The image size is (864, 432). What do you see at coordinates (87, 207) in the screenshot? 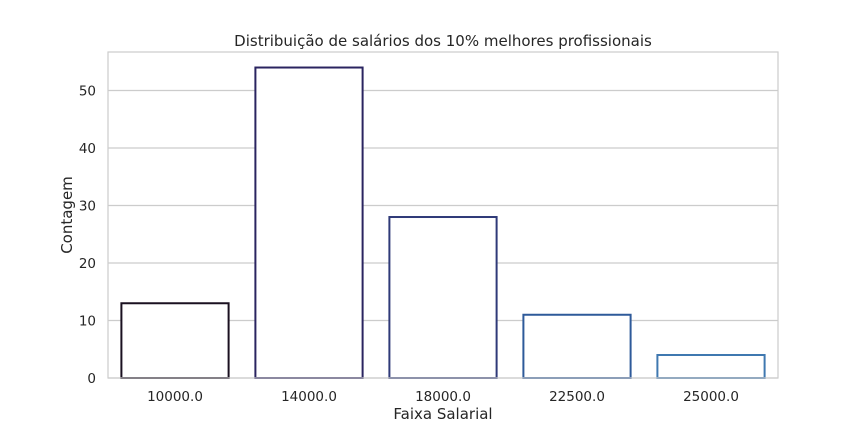
I see `y-tick-label: 30` at bounding box center [87, 207].